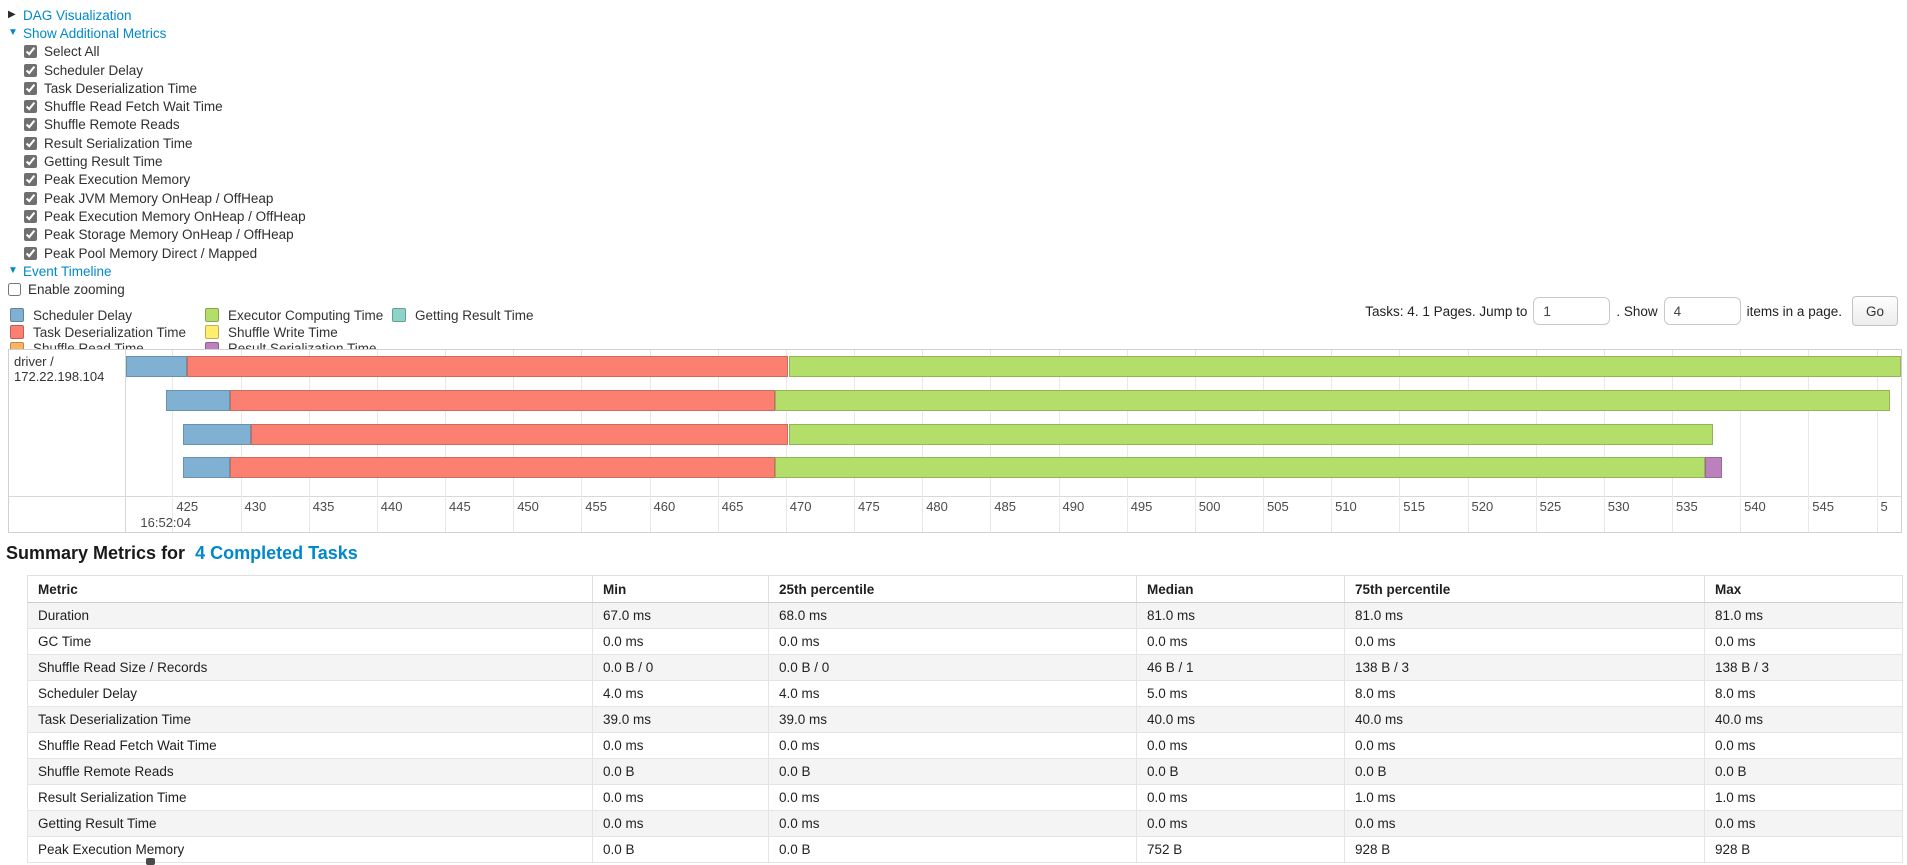  I want to click on clipped-next-section-fragment, so click(150, 861).